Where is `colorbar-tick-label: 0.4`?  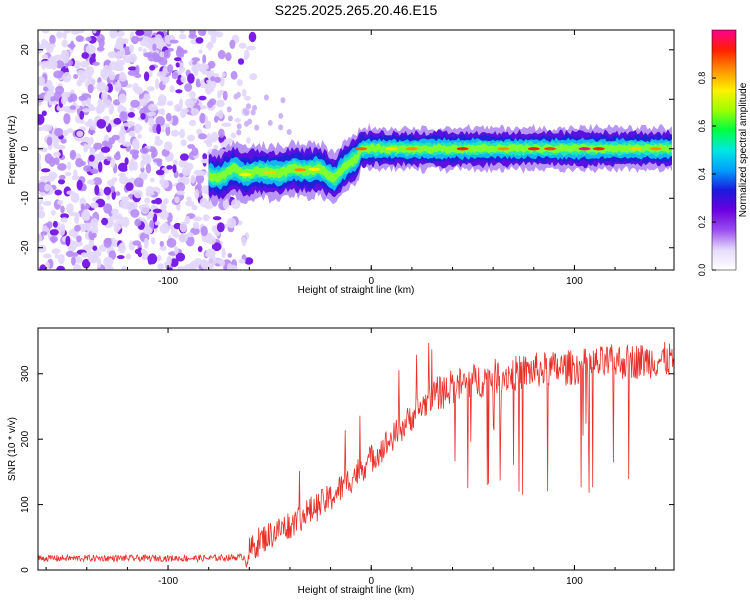
colorbar-tick-label: 0.4 is located at coordinates (702, 174).